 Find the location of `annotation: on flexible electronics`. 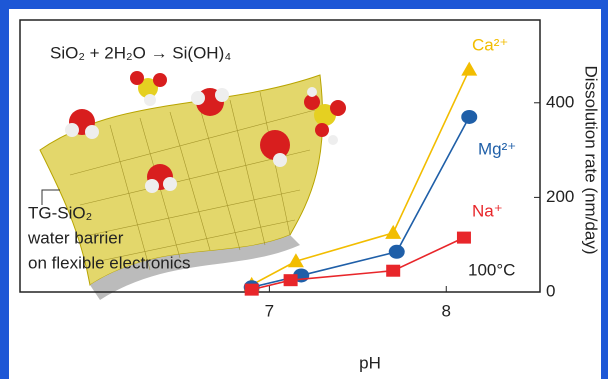

annotation: on flexible electronics is located at coordinates (109, 262).